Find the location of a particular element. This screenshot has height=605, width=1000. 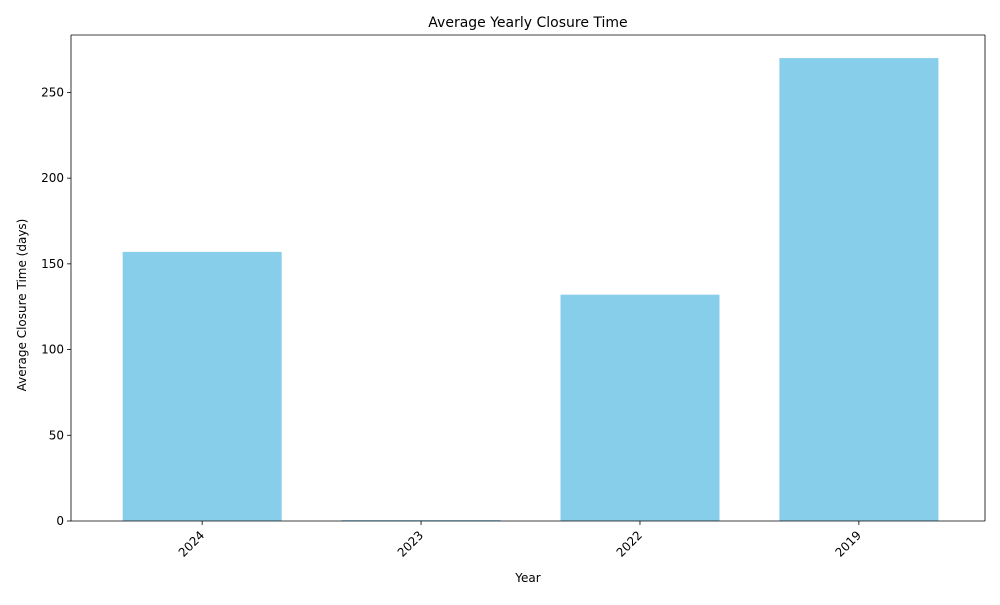

y-tick-label: 150 is located at coordinates (52, 264).